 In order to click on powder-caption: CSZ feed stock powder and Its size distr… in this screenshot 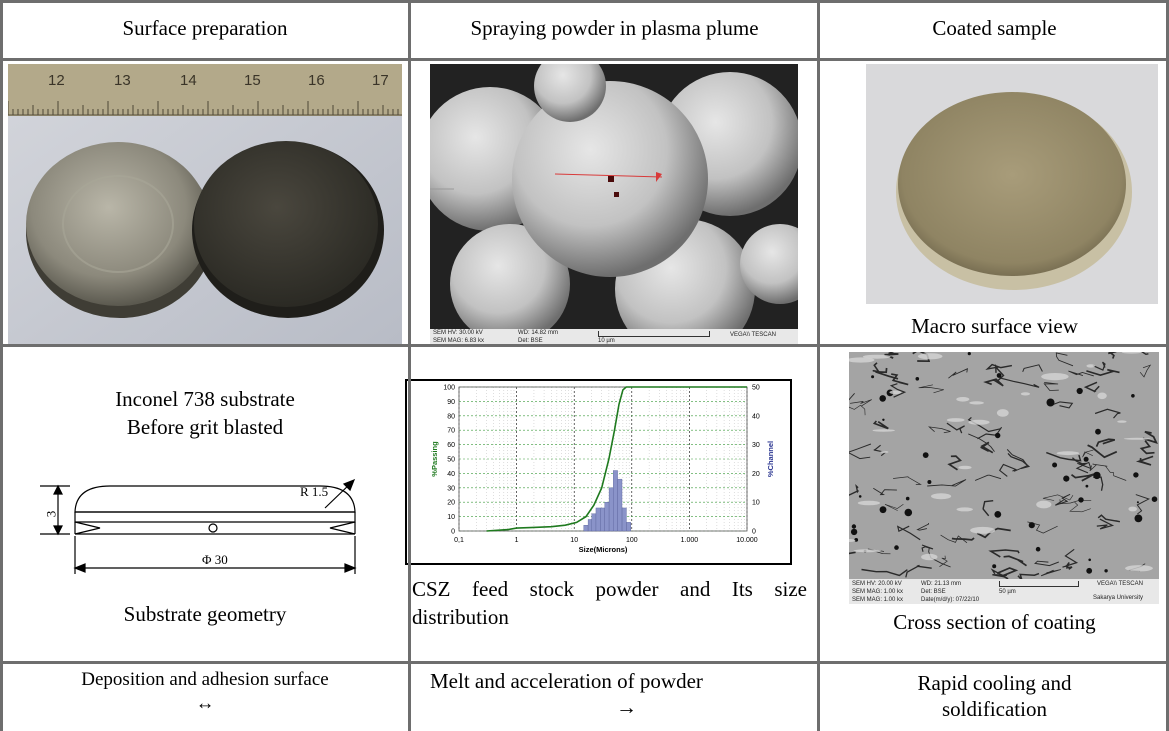, I will do `click(609, 603)`.